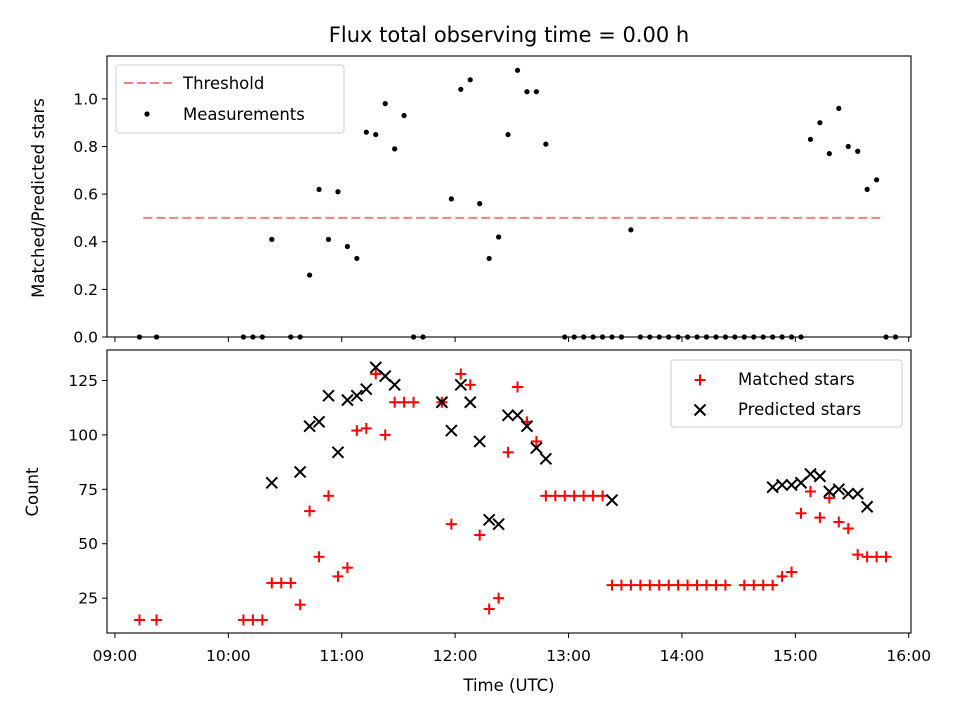  I want to click on legend-matched-swatch, so click(700, 380).